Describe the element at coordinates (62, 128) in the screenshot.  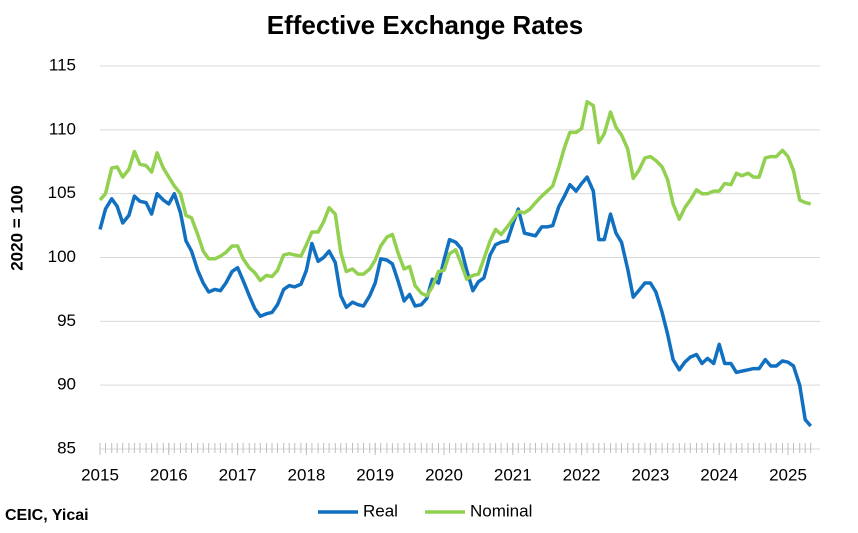
I see `y-tick-label: 110` at that location.